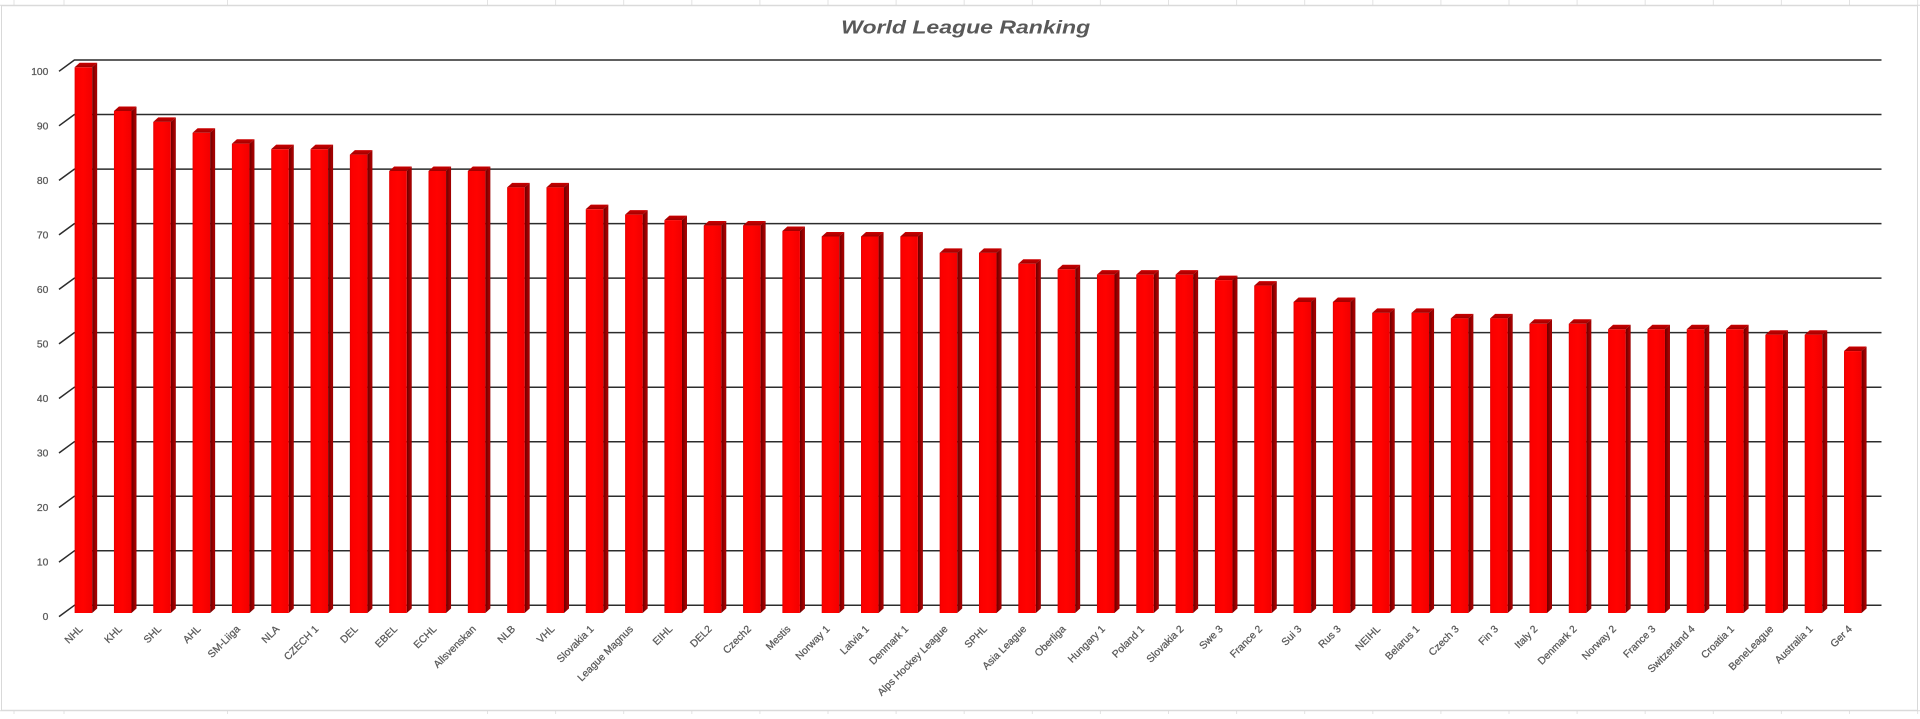  I want to click on svg-text: 70, so click(43, 236).